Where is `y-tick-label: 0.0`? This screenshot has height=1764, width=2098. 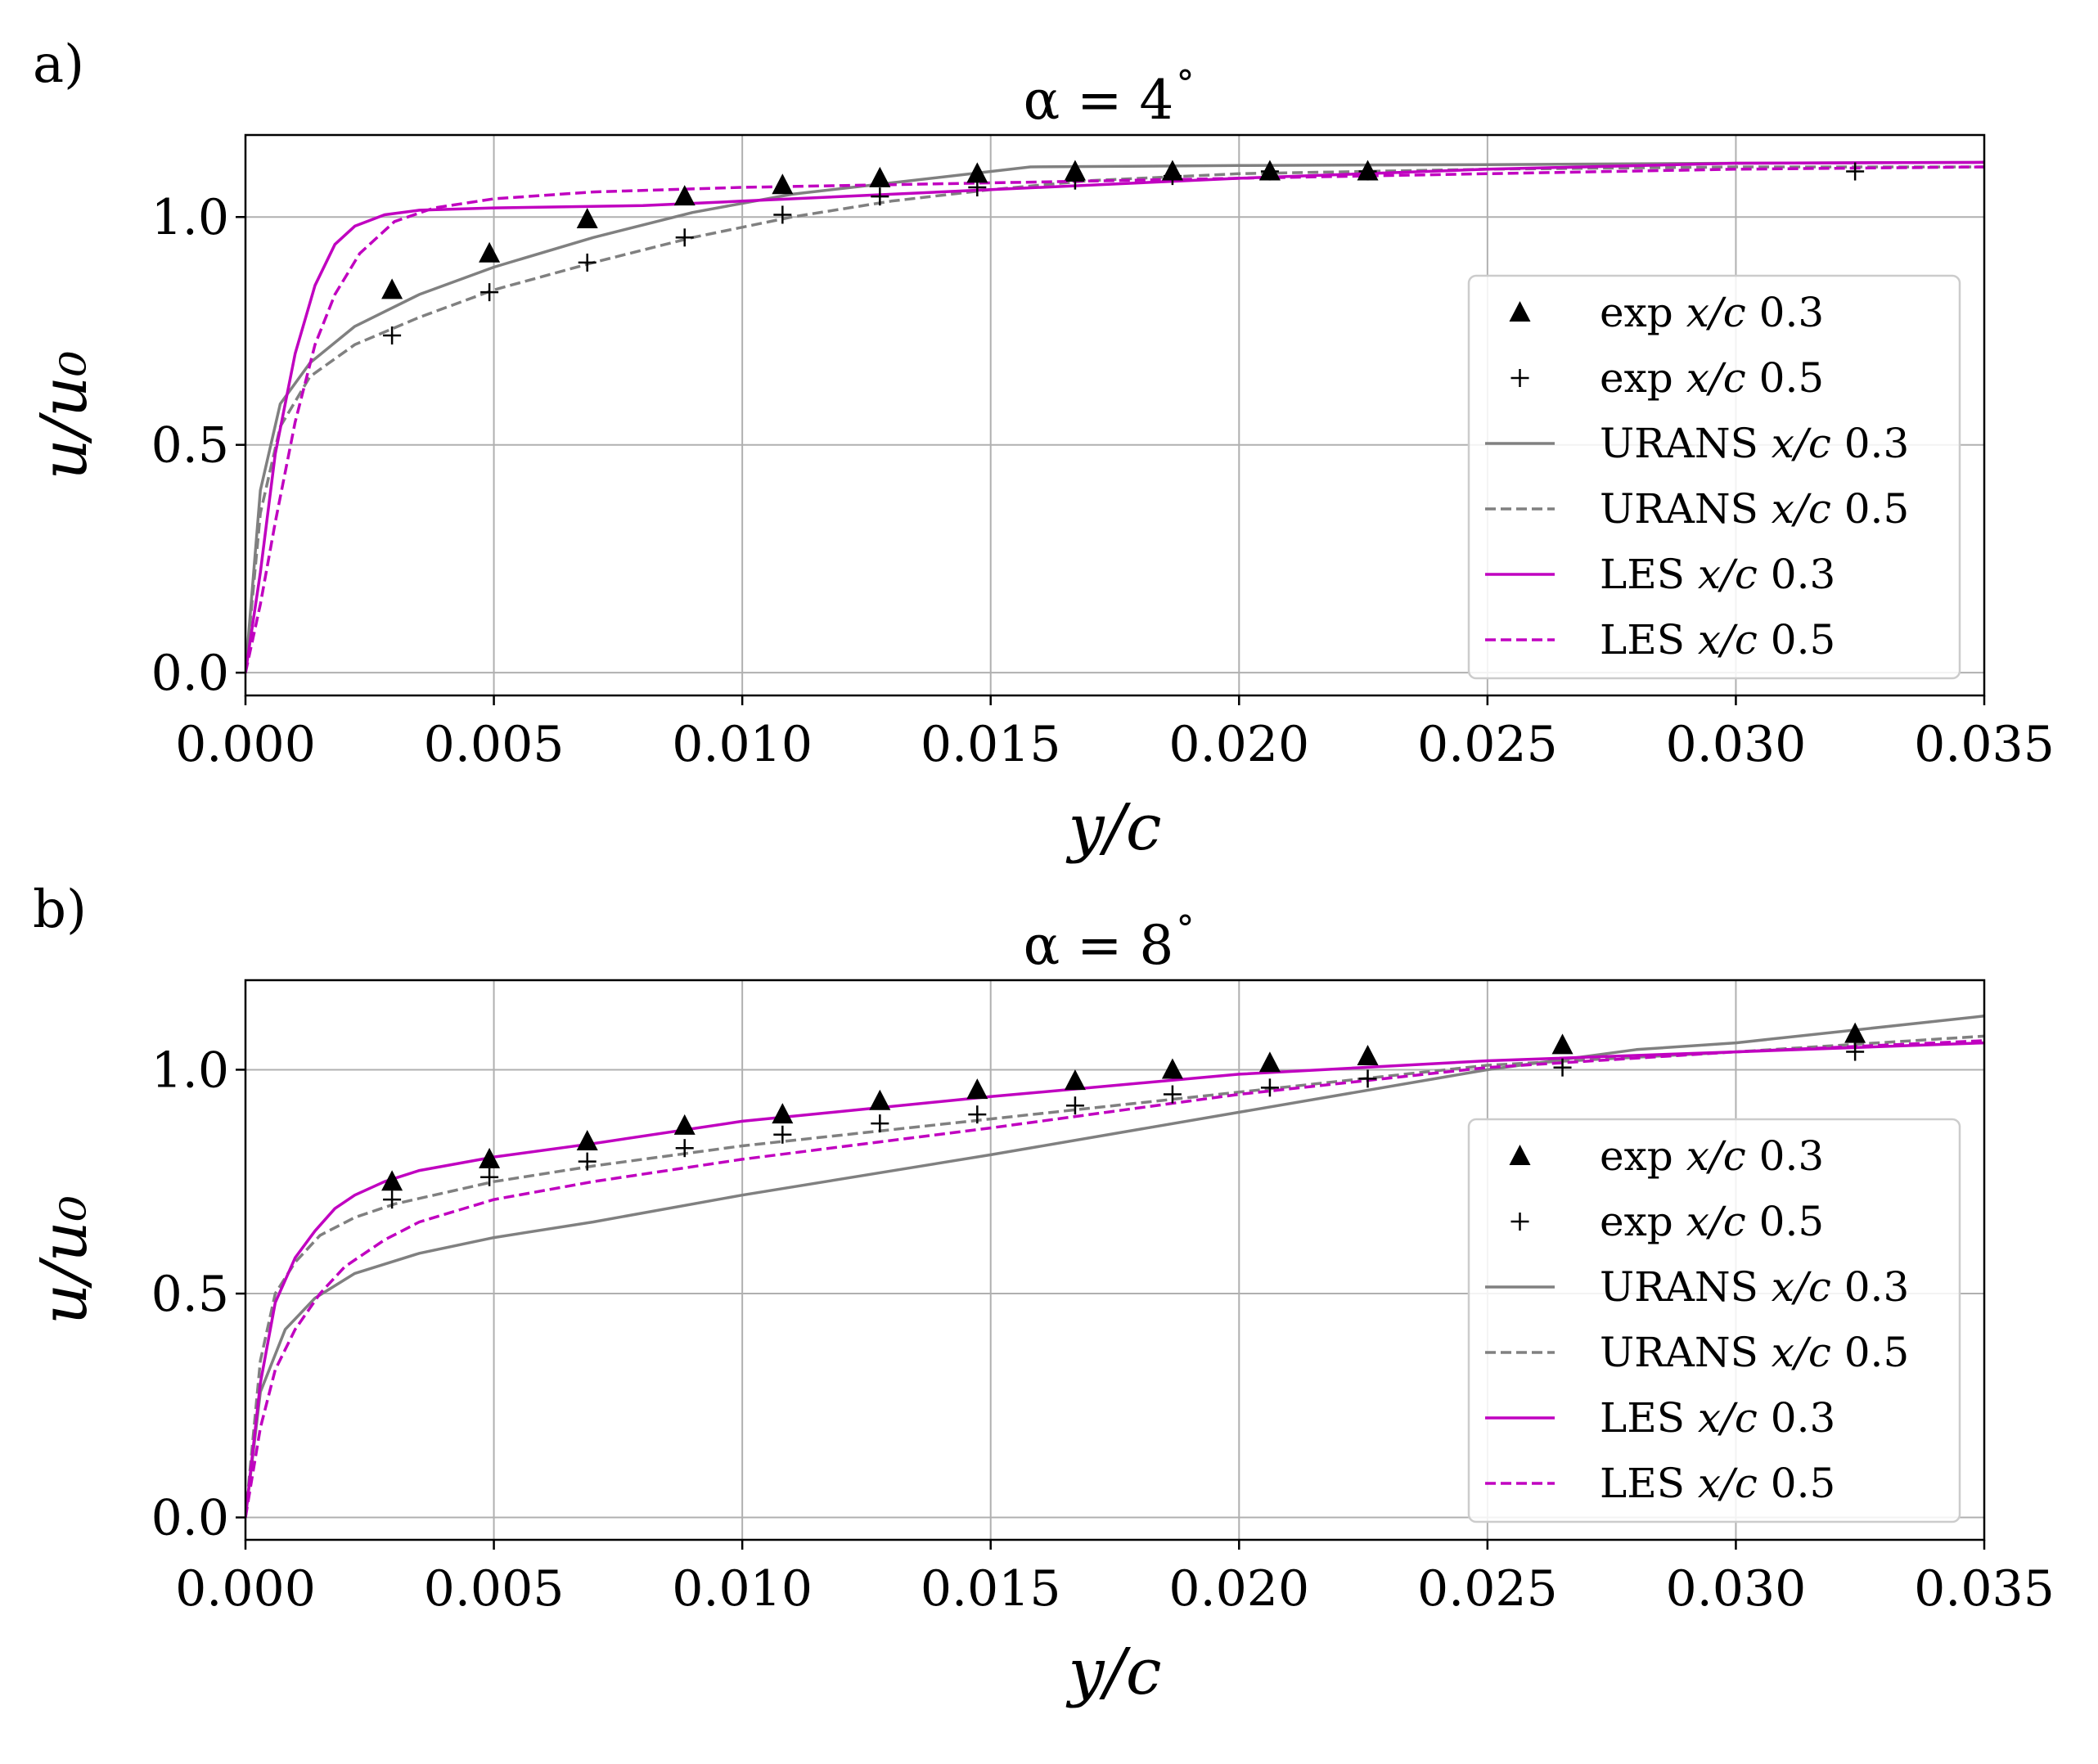 y-tick-label: 0.0 is located at coordinates (190, 674).